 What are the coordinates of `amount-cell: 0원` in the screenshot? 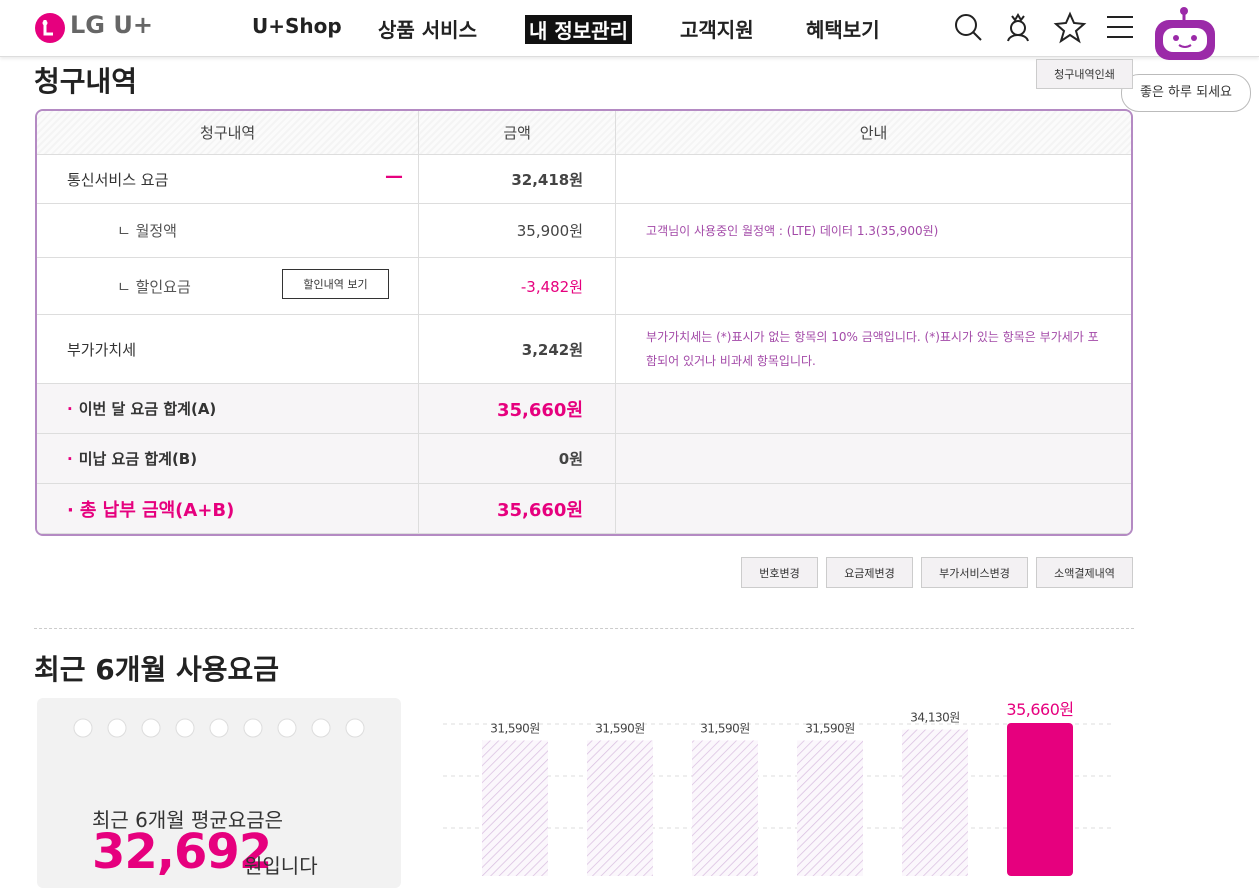 It's located at (517, 458).